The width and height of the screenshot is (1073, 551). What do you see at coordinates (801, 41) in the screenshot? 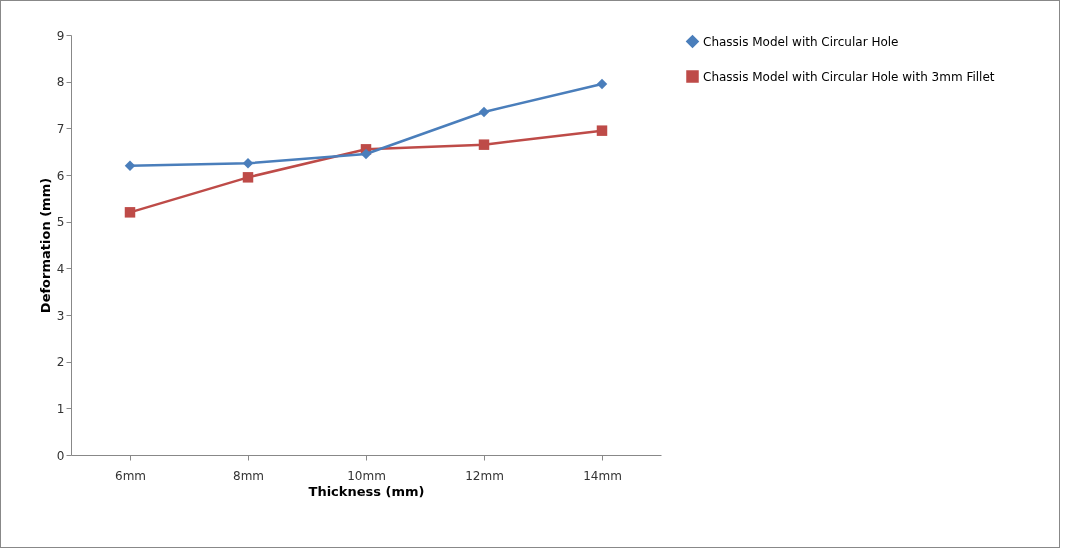
I see `legend-label: Chassis Model with Circular Hole` at bounding box center [801, 41].